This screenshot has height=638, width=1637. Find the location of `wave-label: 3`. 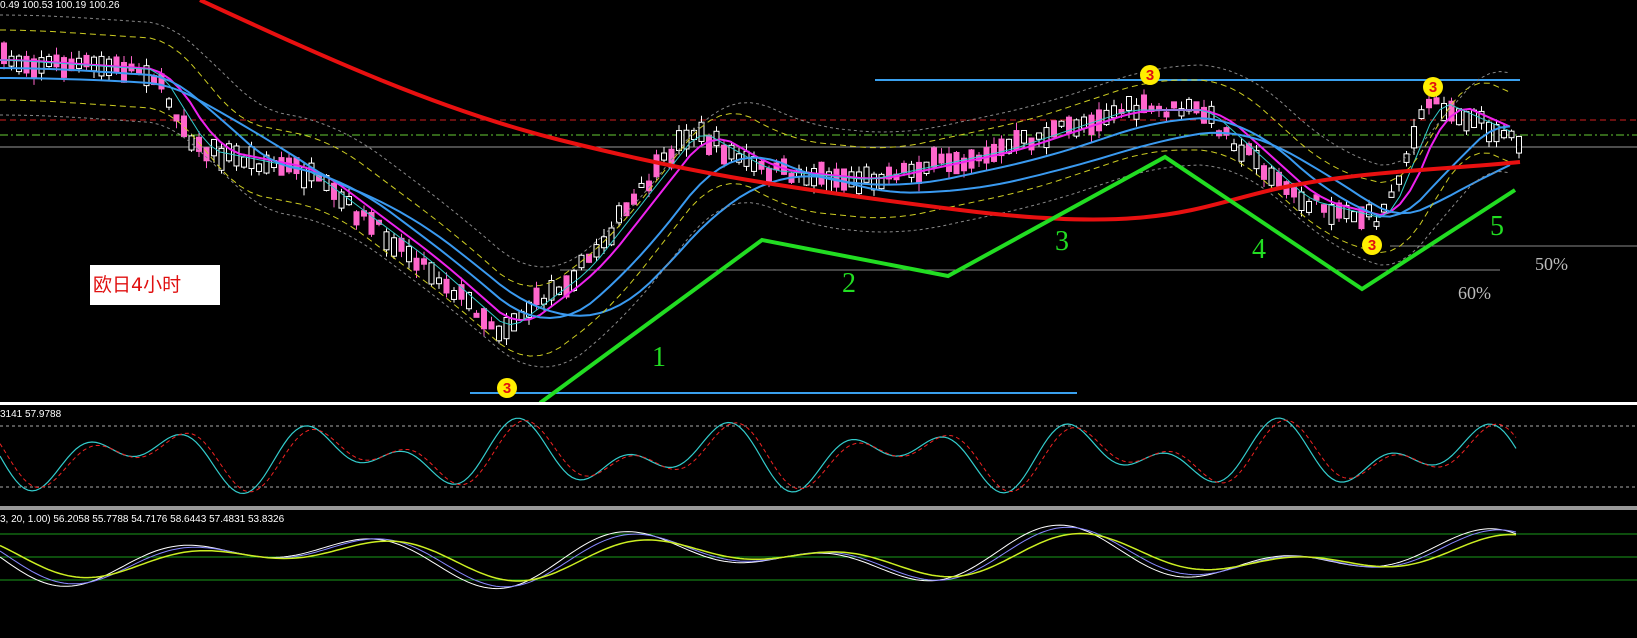

wave-label: 3 is located at coordinates (1062, 241).